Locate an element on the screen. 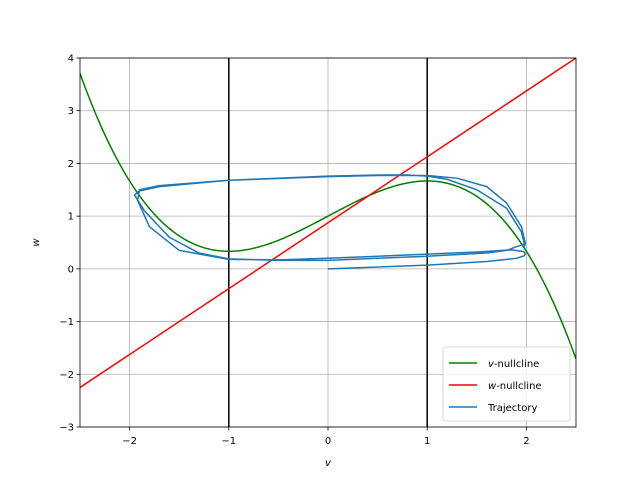 This screenshot has height=480, width=640. y-tick-label: −1 is located at coordinates (66, 322).